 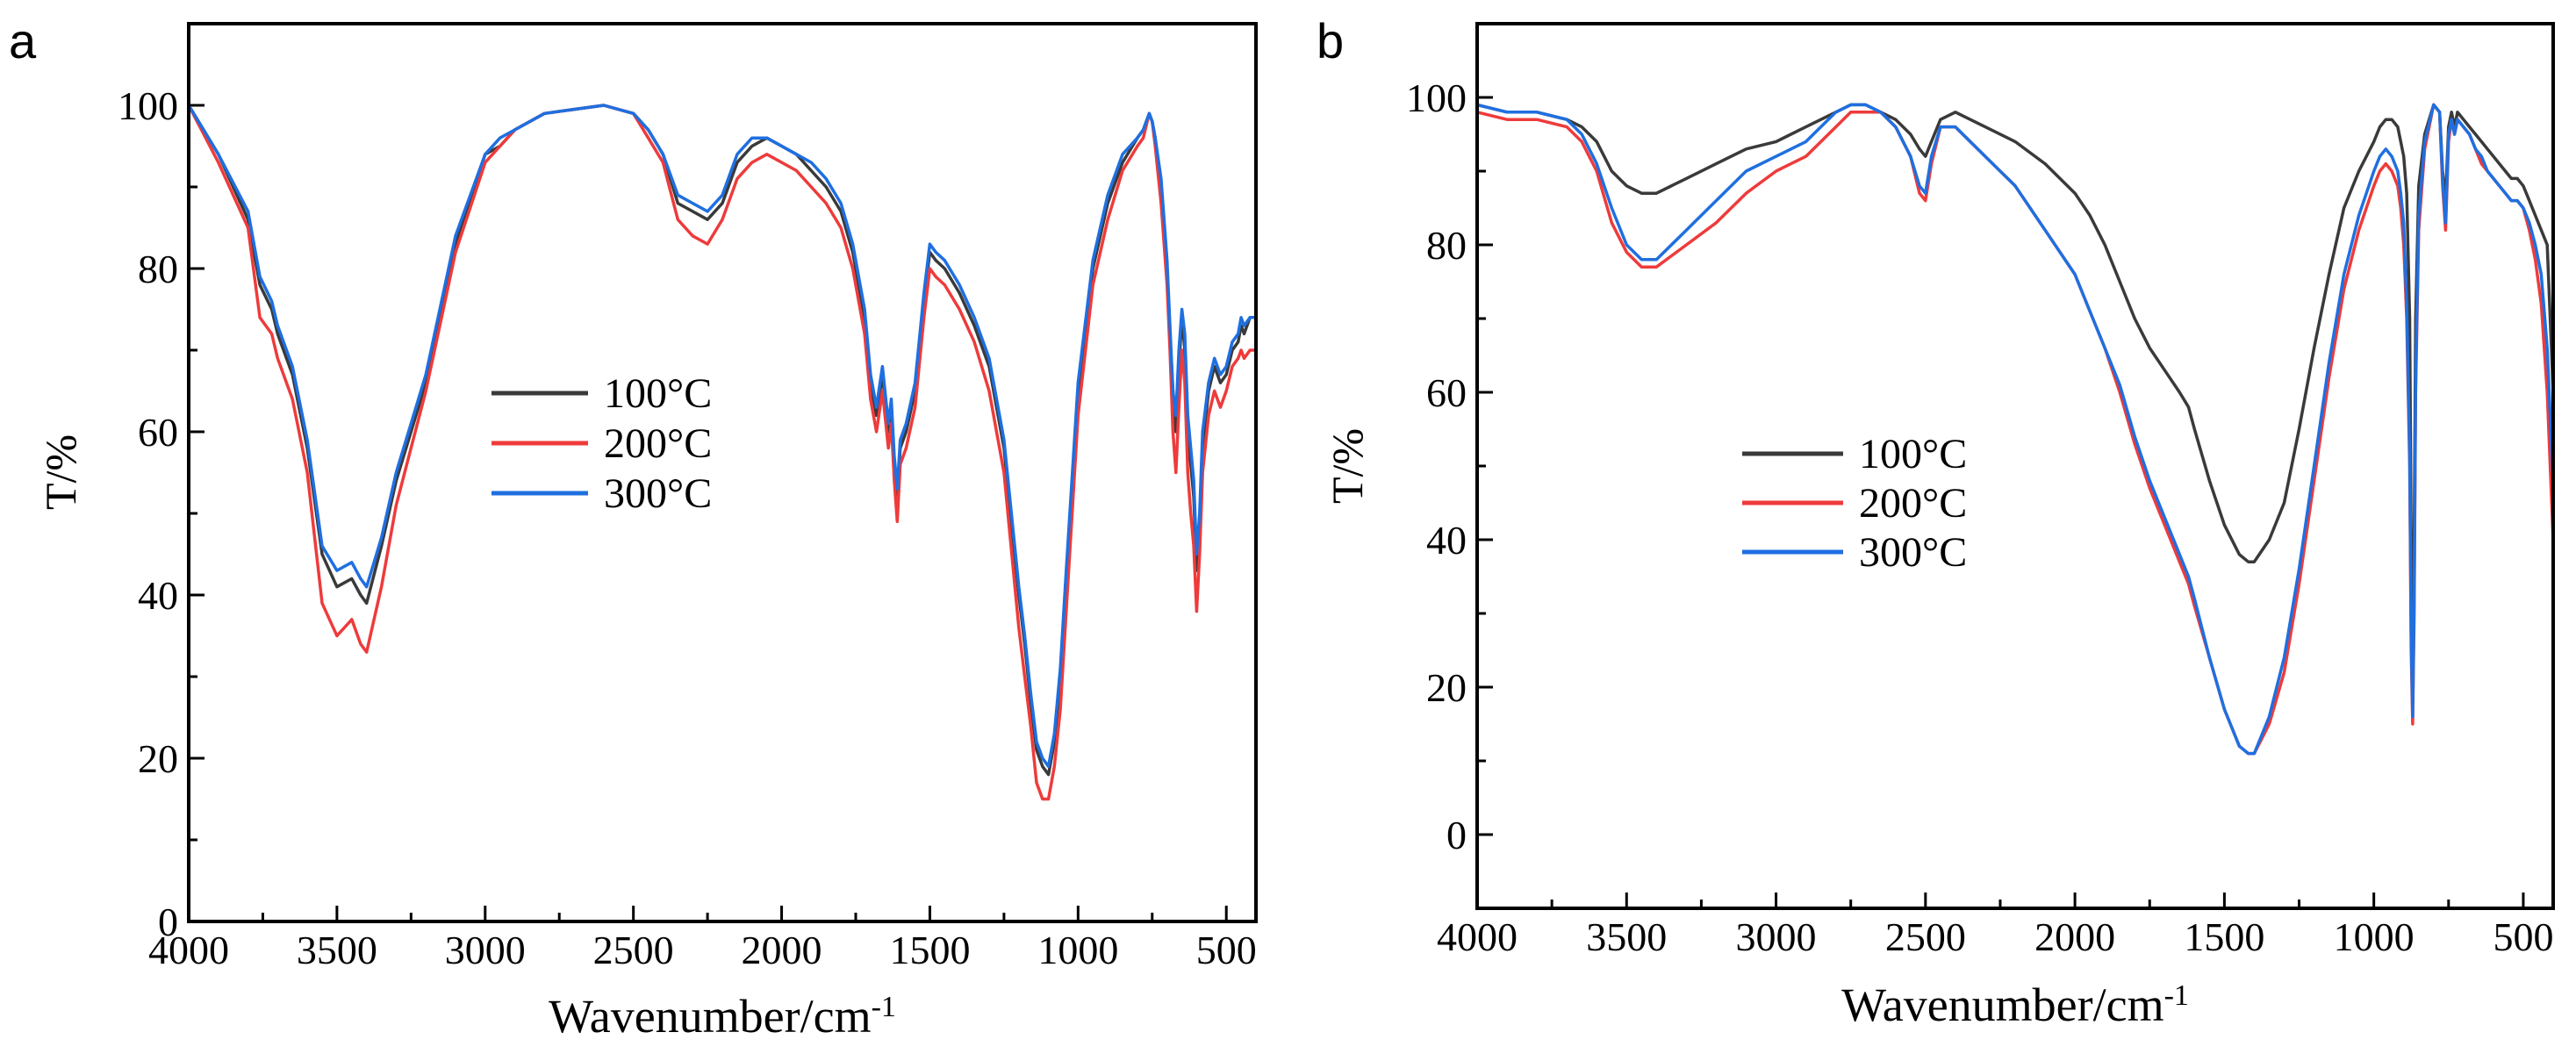 What do you see at coordinates (1330, 40) in the screenshot?
I see `panel-b-letter: b` at bounding box center [1330, 40].